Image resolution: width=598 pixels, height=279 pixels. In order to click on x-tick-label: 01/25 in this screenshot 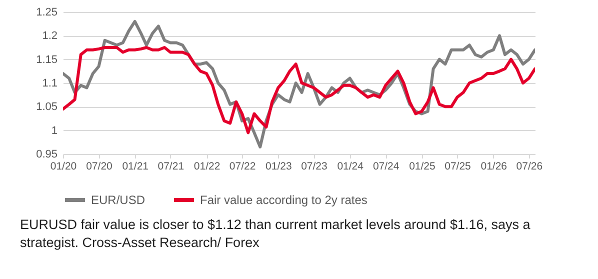, I will do `click(422, 166)`.